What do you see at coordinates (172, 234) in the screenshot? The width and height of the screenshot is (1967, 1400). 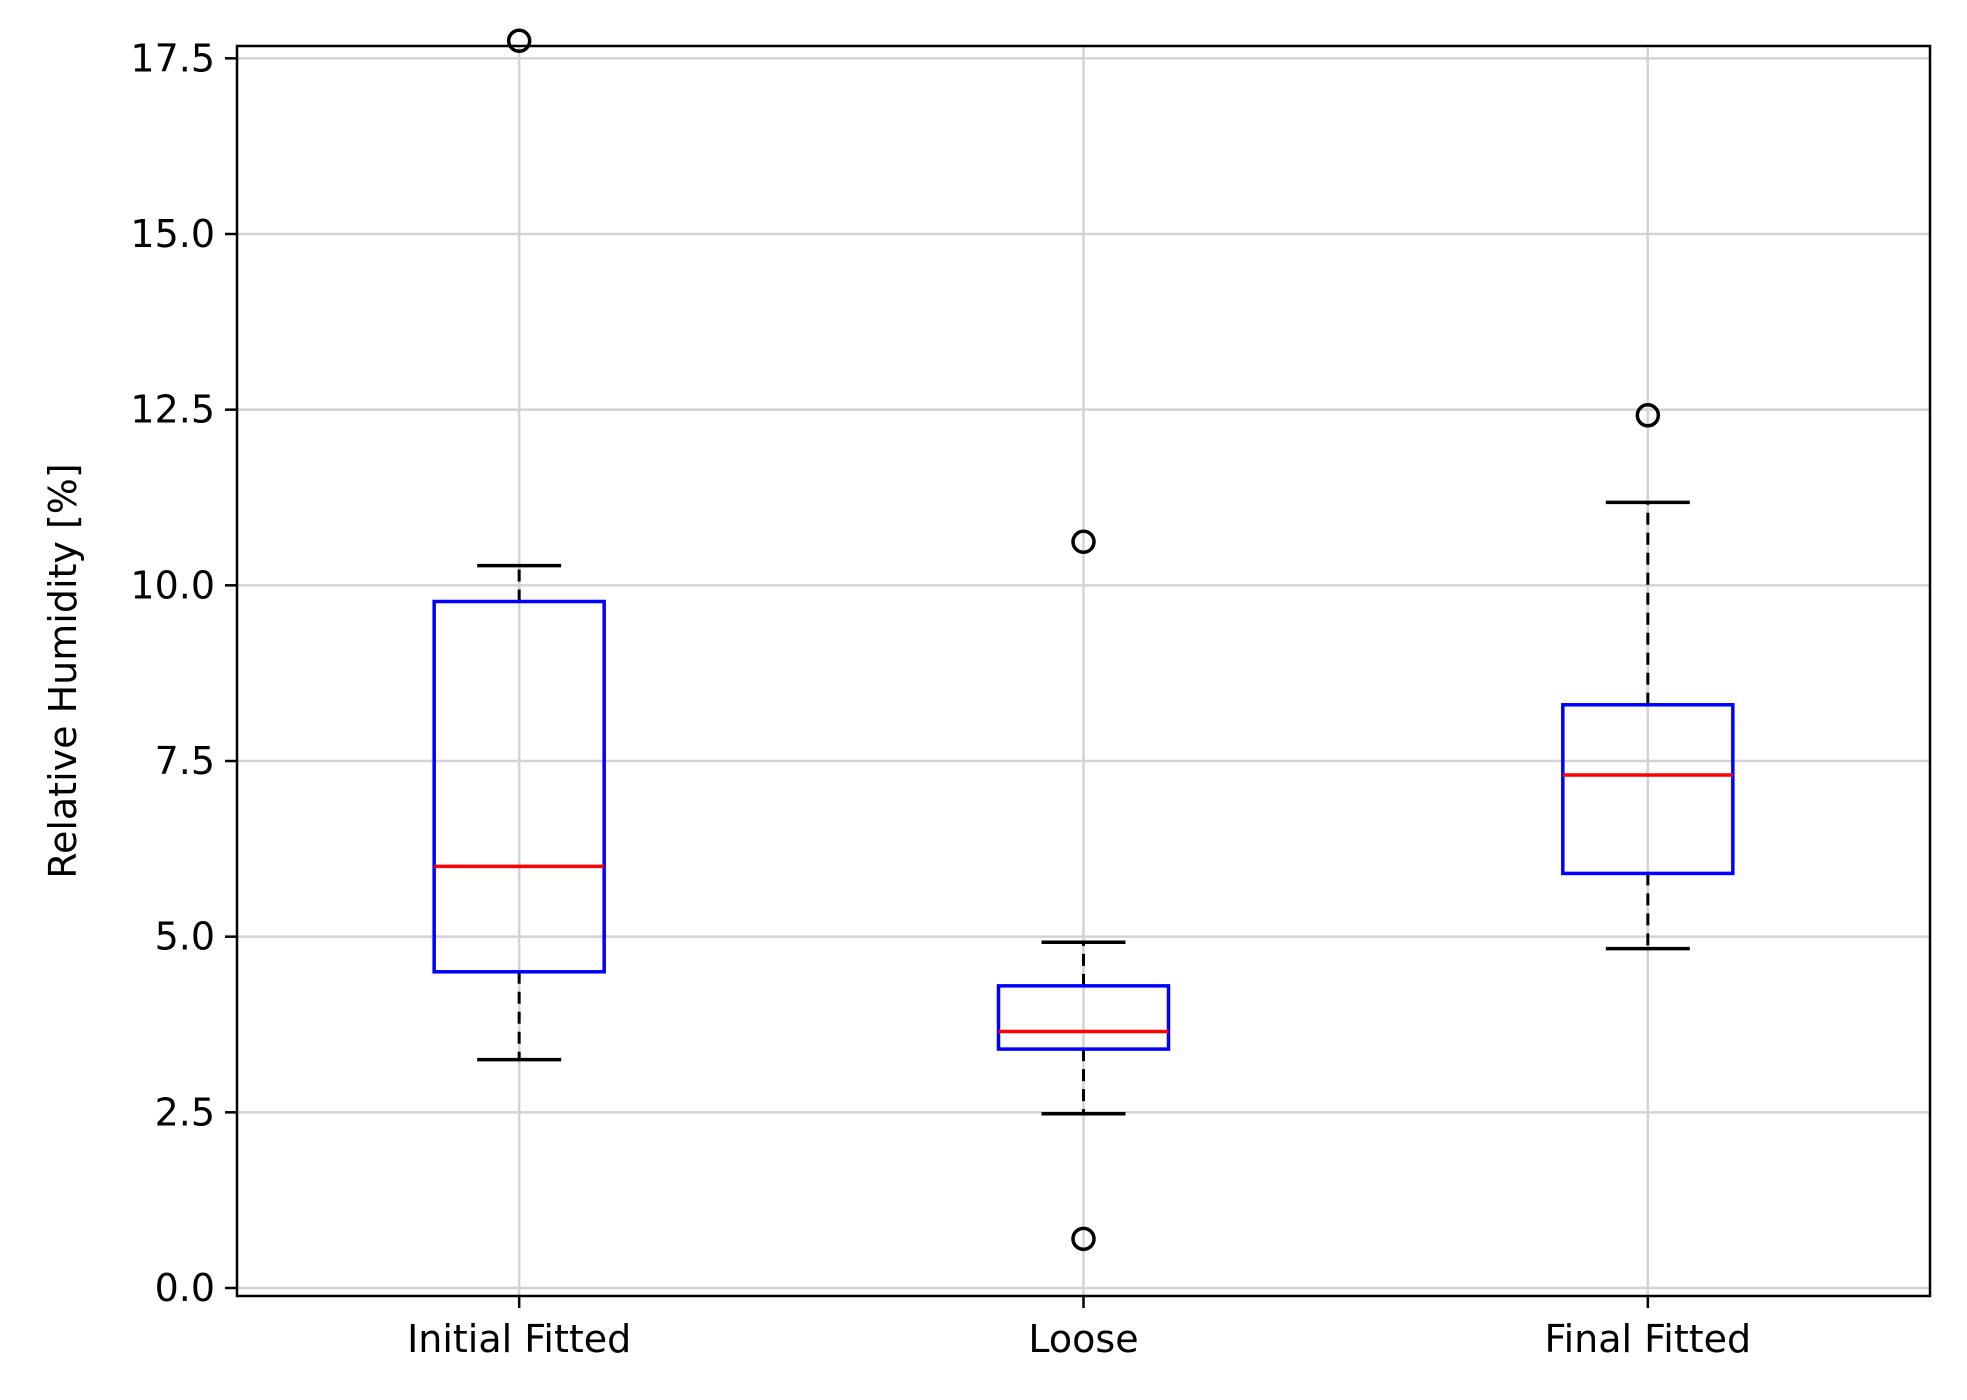 I see `y-tick-label: 15.0` at bounding box center [172, 234].